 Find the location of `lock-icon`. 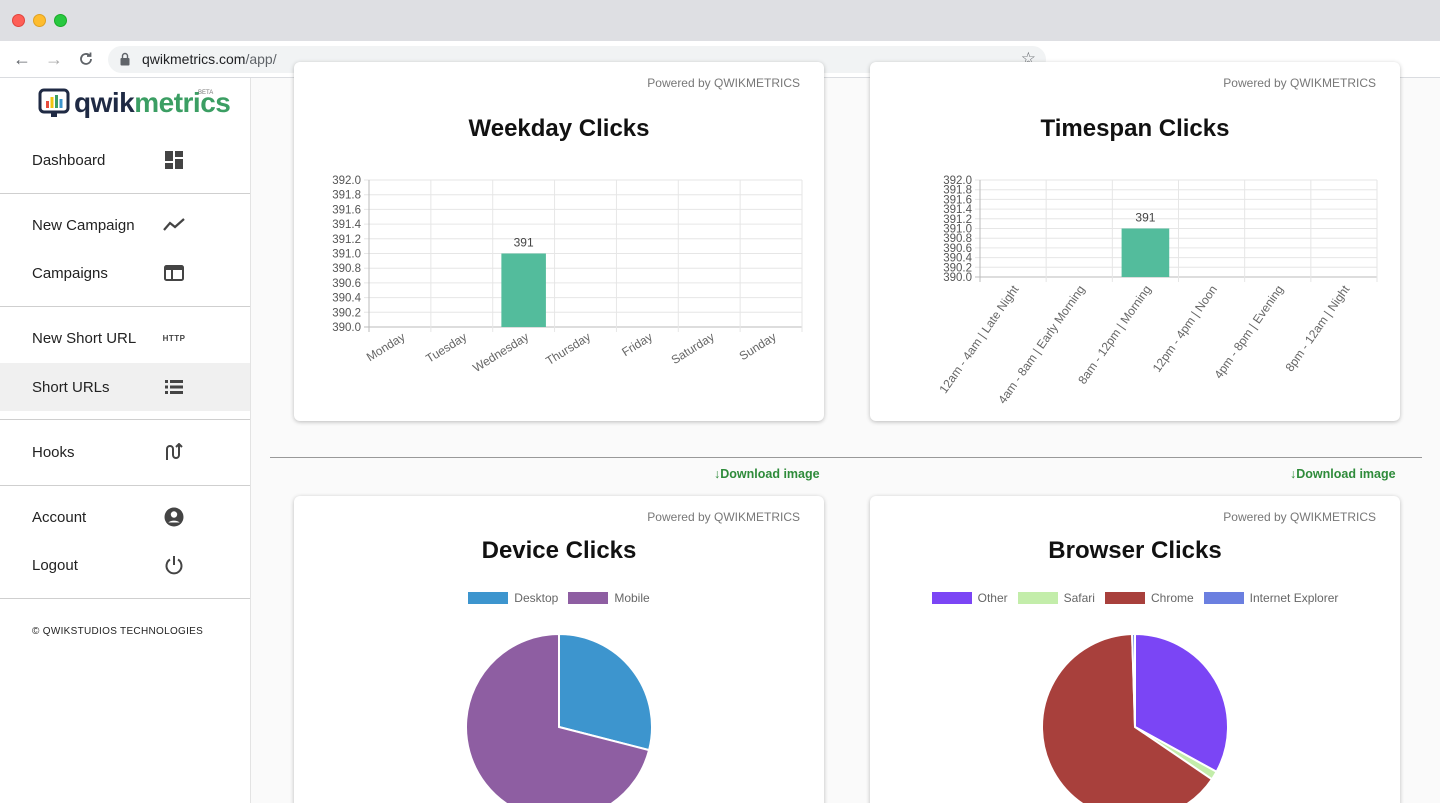

lock-icon is located at coordinates (125, 59).